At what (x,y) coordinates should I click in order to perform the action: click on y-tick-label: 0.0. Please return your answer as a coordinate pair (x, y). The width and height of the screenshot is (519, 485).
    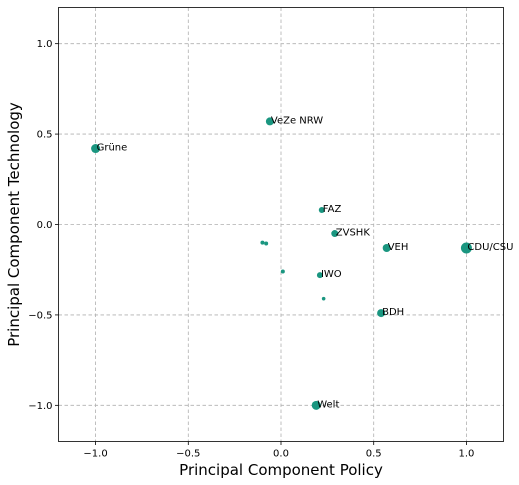
    Looking at the image, I should click on (45, 225).